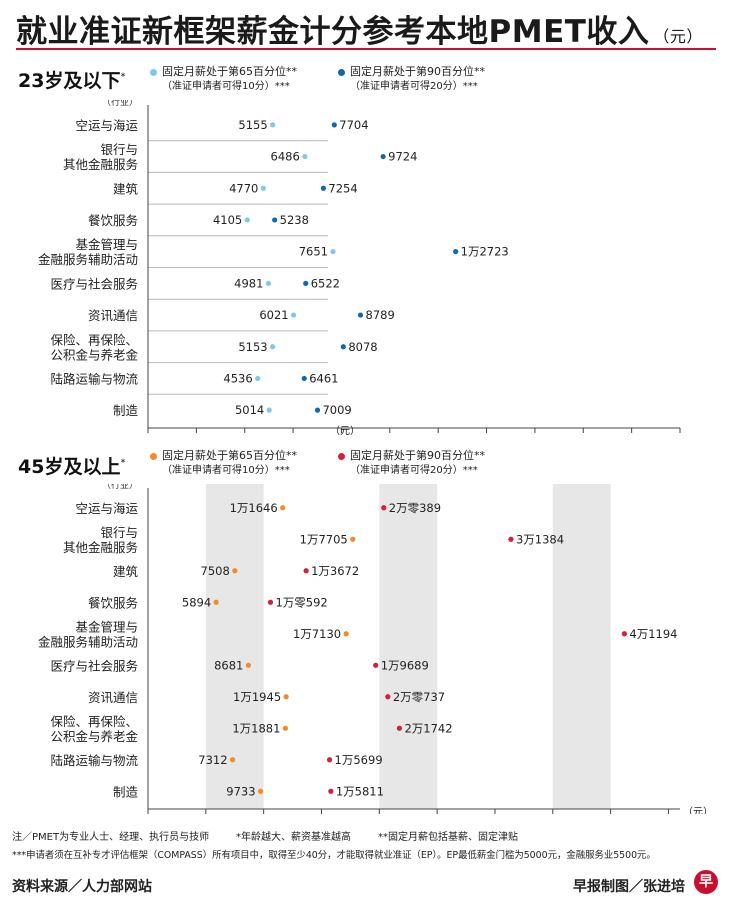  I want to click on legend-old-p90: 固定月薪处于第90百分位** （准证申请者可得20分）***, so click(411, 463).